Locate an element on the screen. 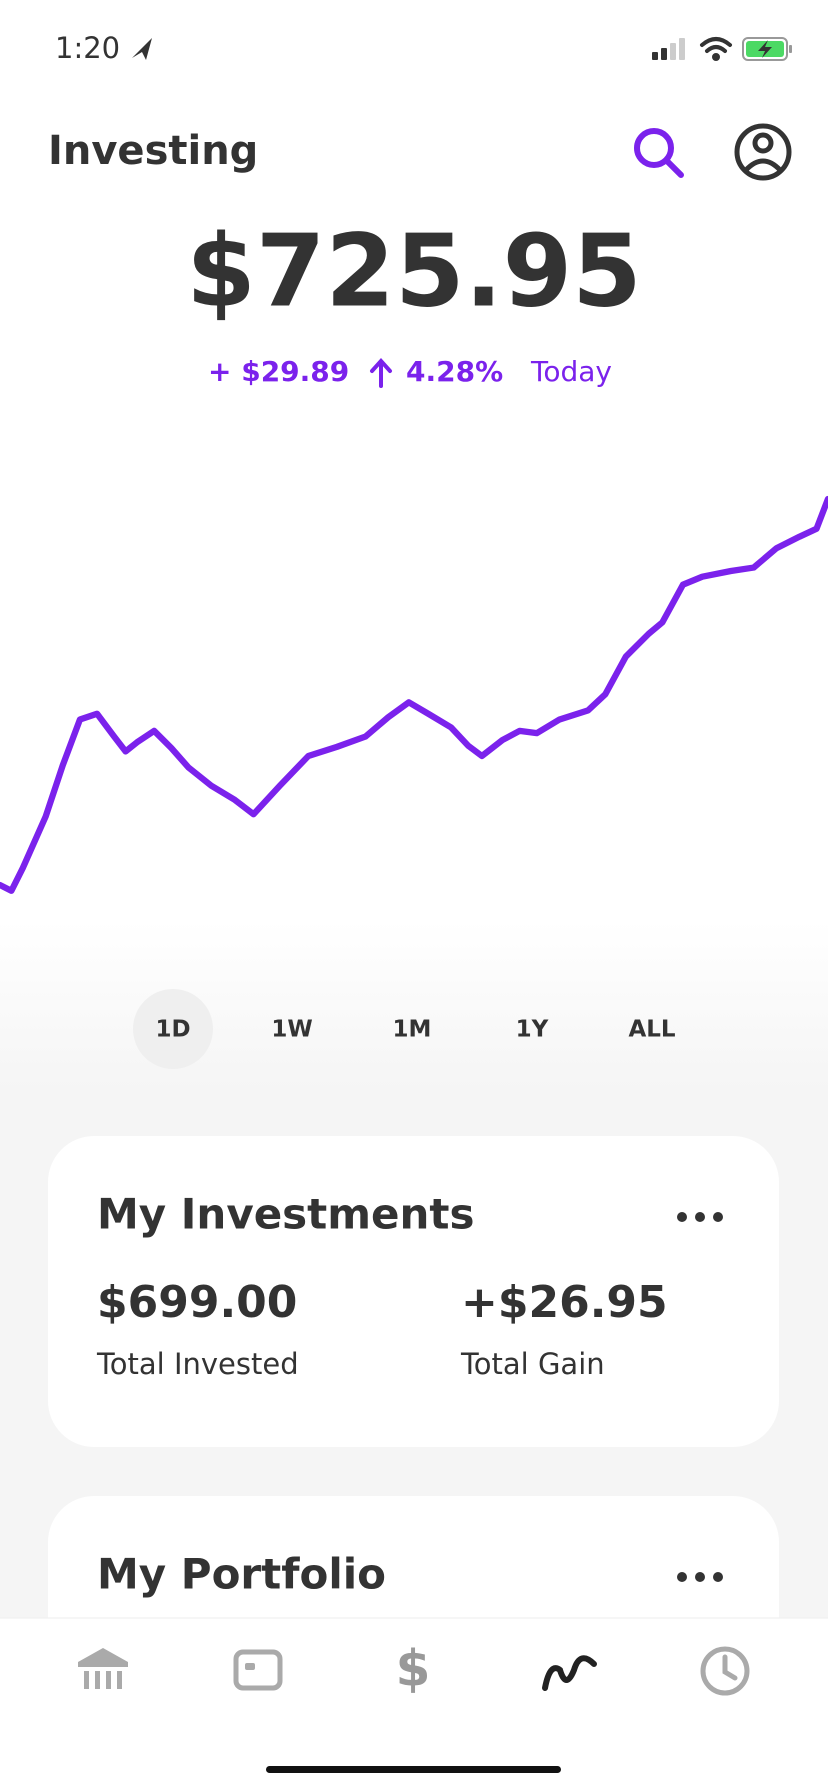  status-time: 1:20 is located at coordinates (87, 48).